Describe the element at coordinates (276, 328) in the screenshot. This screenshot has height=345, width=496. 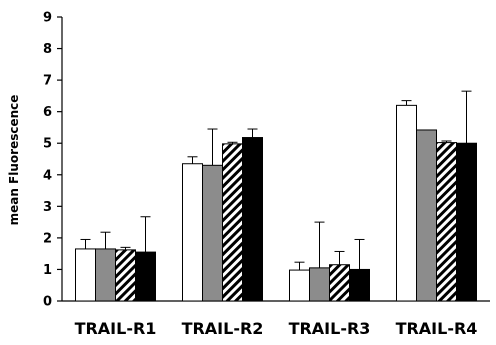
I see `category-labels: TRAIL-R1 TRAIL-R2 TRAIL-R3 TRAIL-R4` at that location.